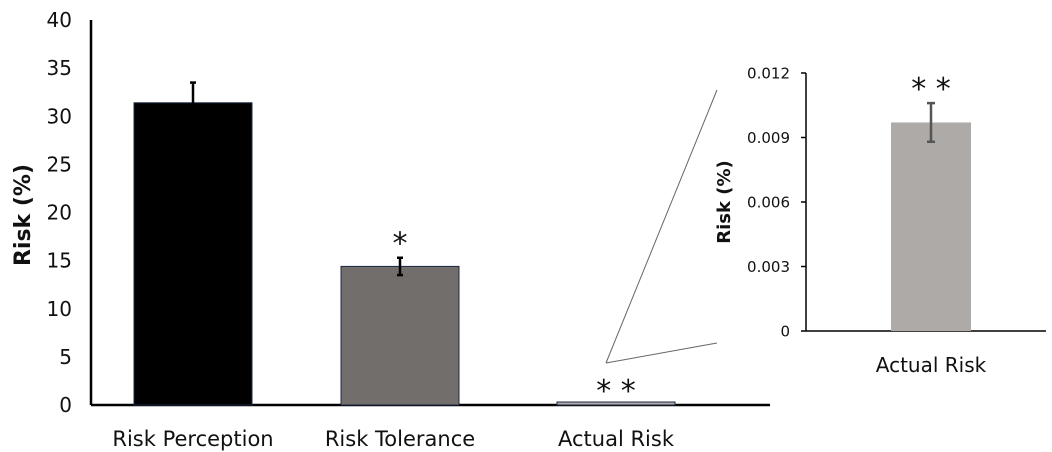 The height and width of the screenshot is (452, 1052). What do you see at coordinates (768, 202) in the screenshot?
I see `y-tick-label: 0.006` at bounding box center [768, 202].